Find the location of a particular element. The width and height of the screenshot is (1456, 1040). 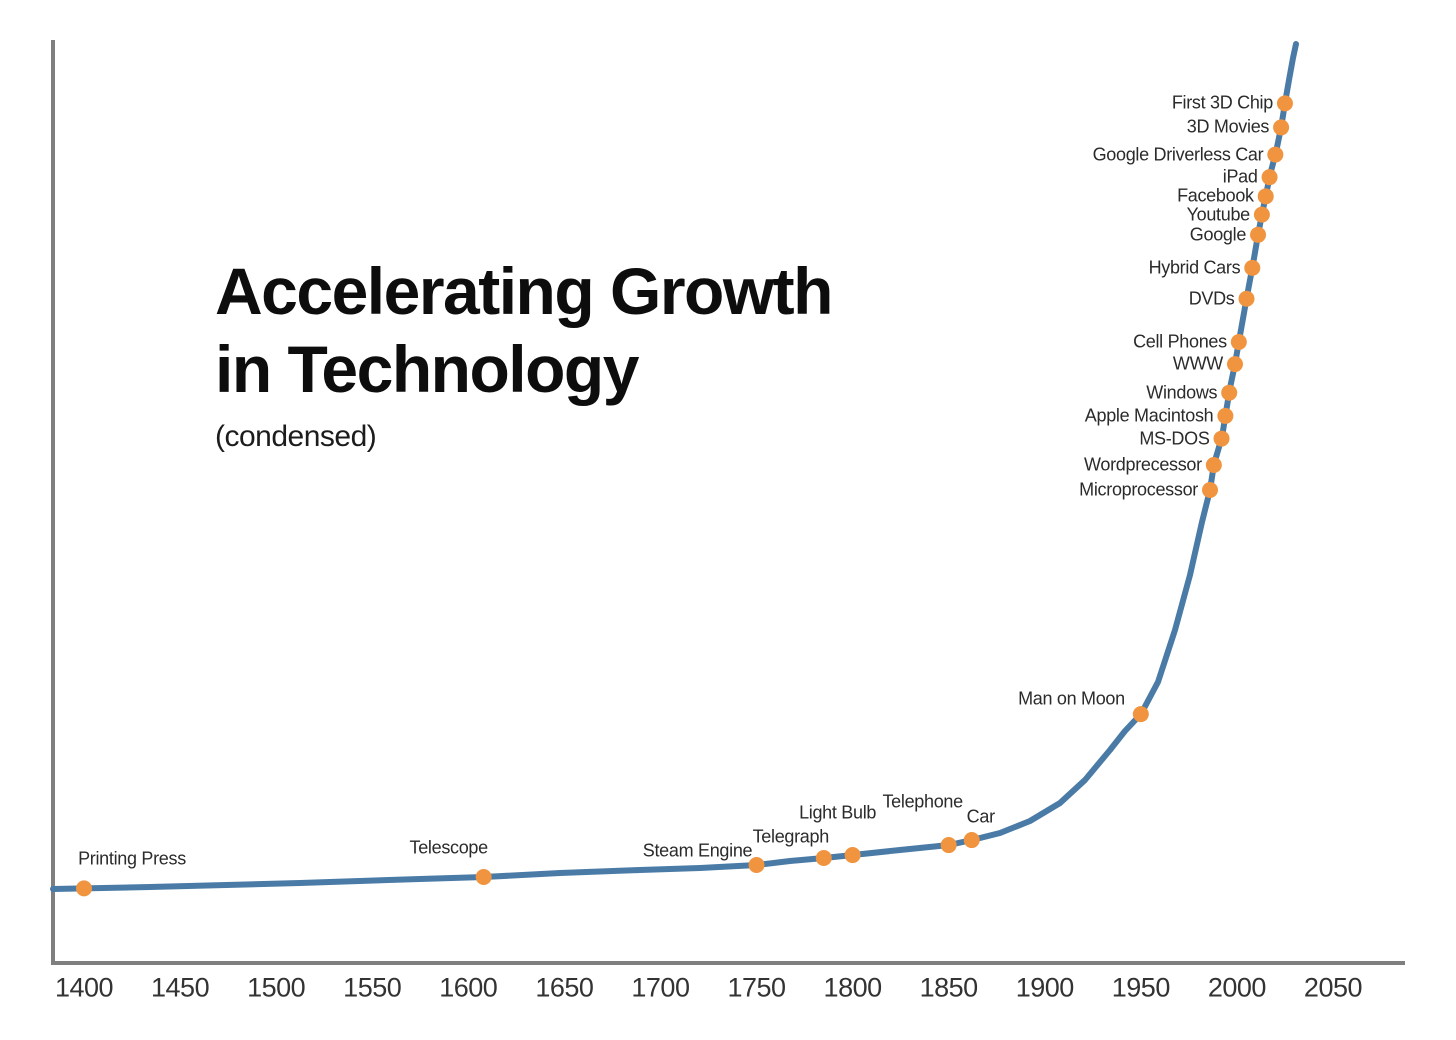

x-tick-label: 1700 is located at coordinates (660, 987).